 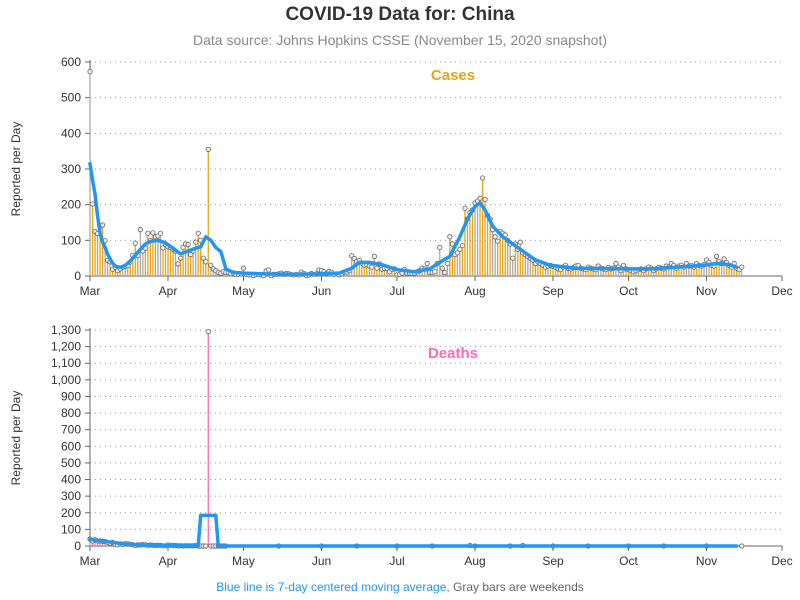 What do you see at coordinates (413, 530) in the screenshot?
I see `moving-average-line` at bounding box center [413, 530].